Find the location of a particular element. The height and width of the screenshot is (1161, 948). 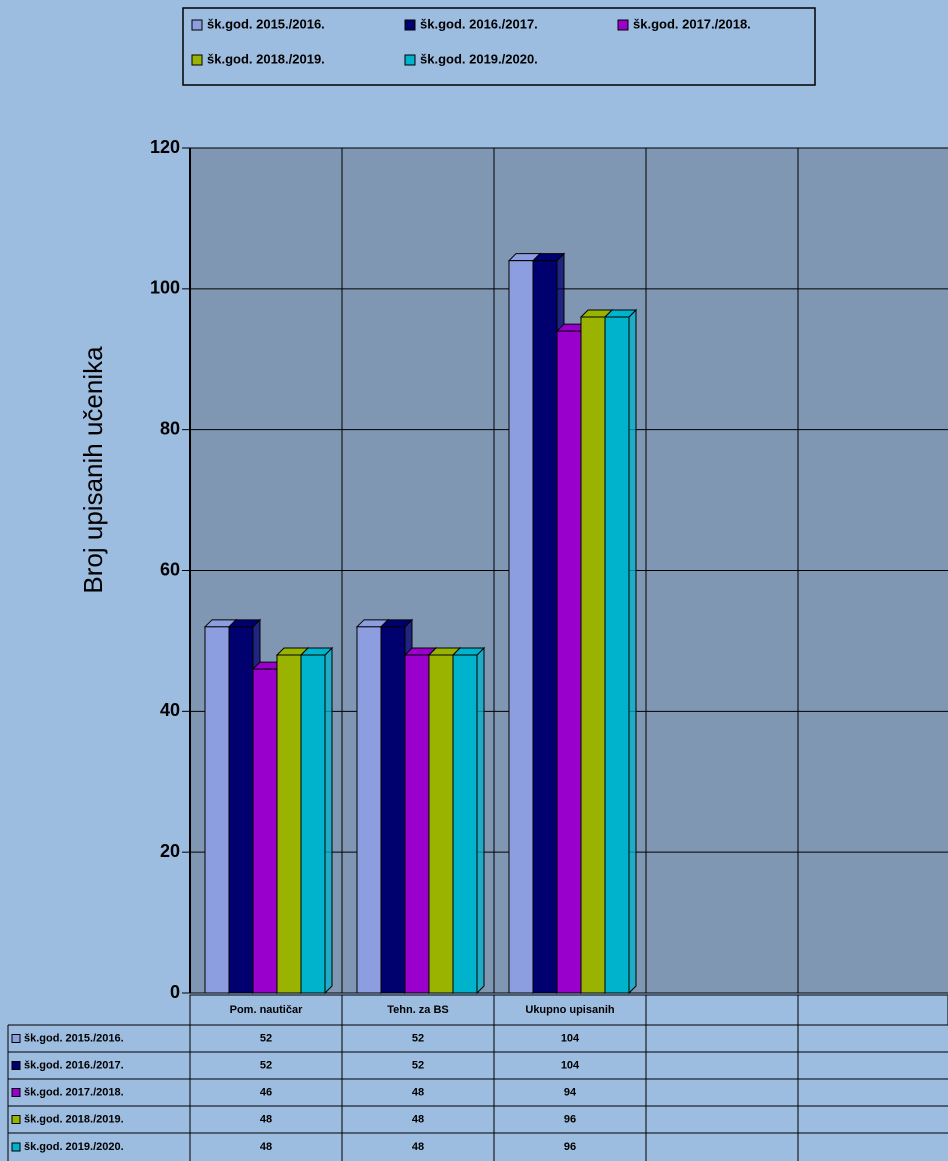

table-row-label: šk.god. 2016./2017. is located at coordinates (74, 1065).